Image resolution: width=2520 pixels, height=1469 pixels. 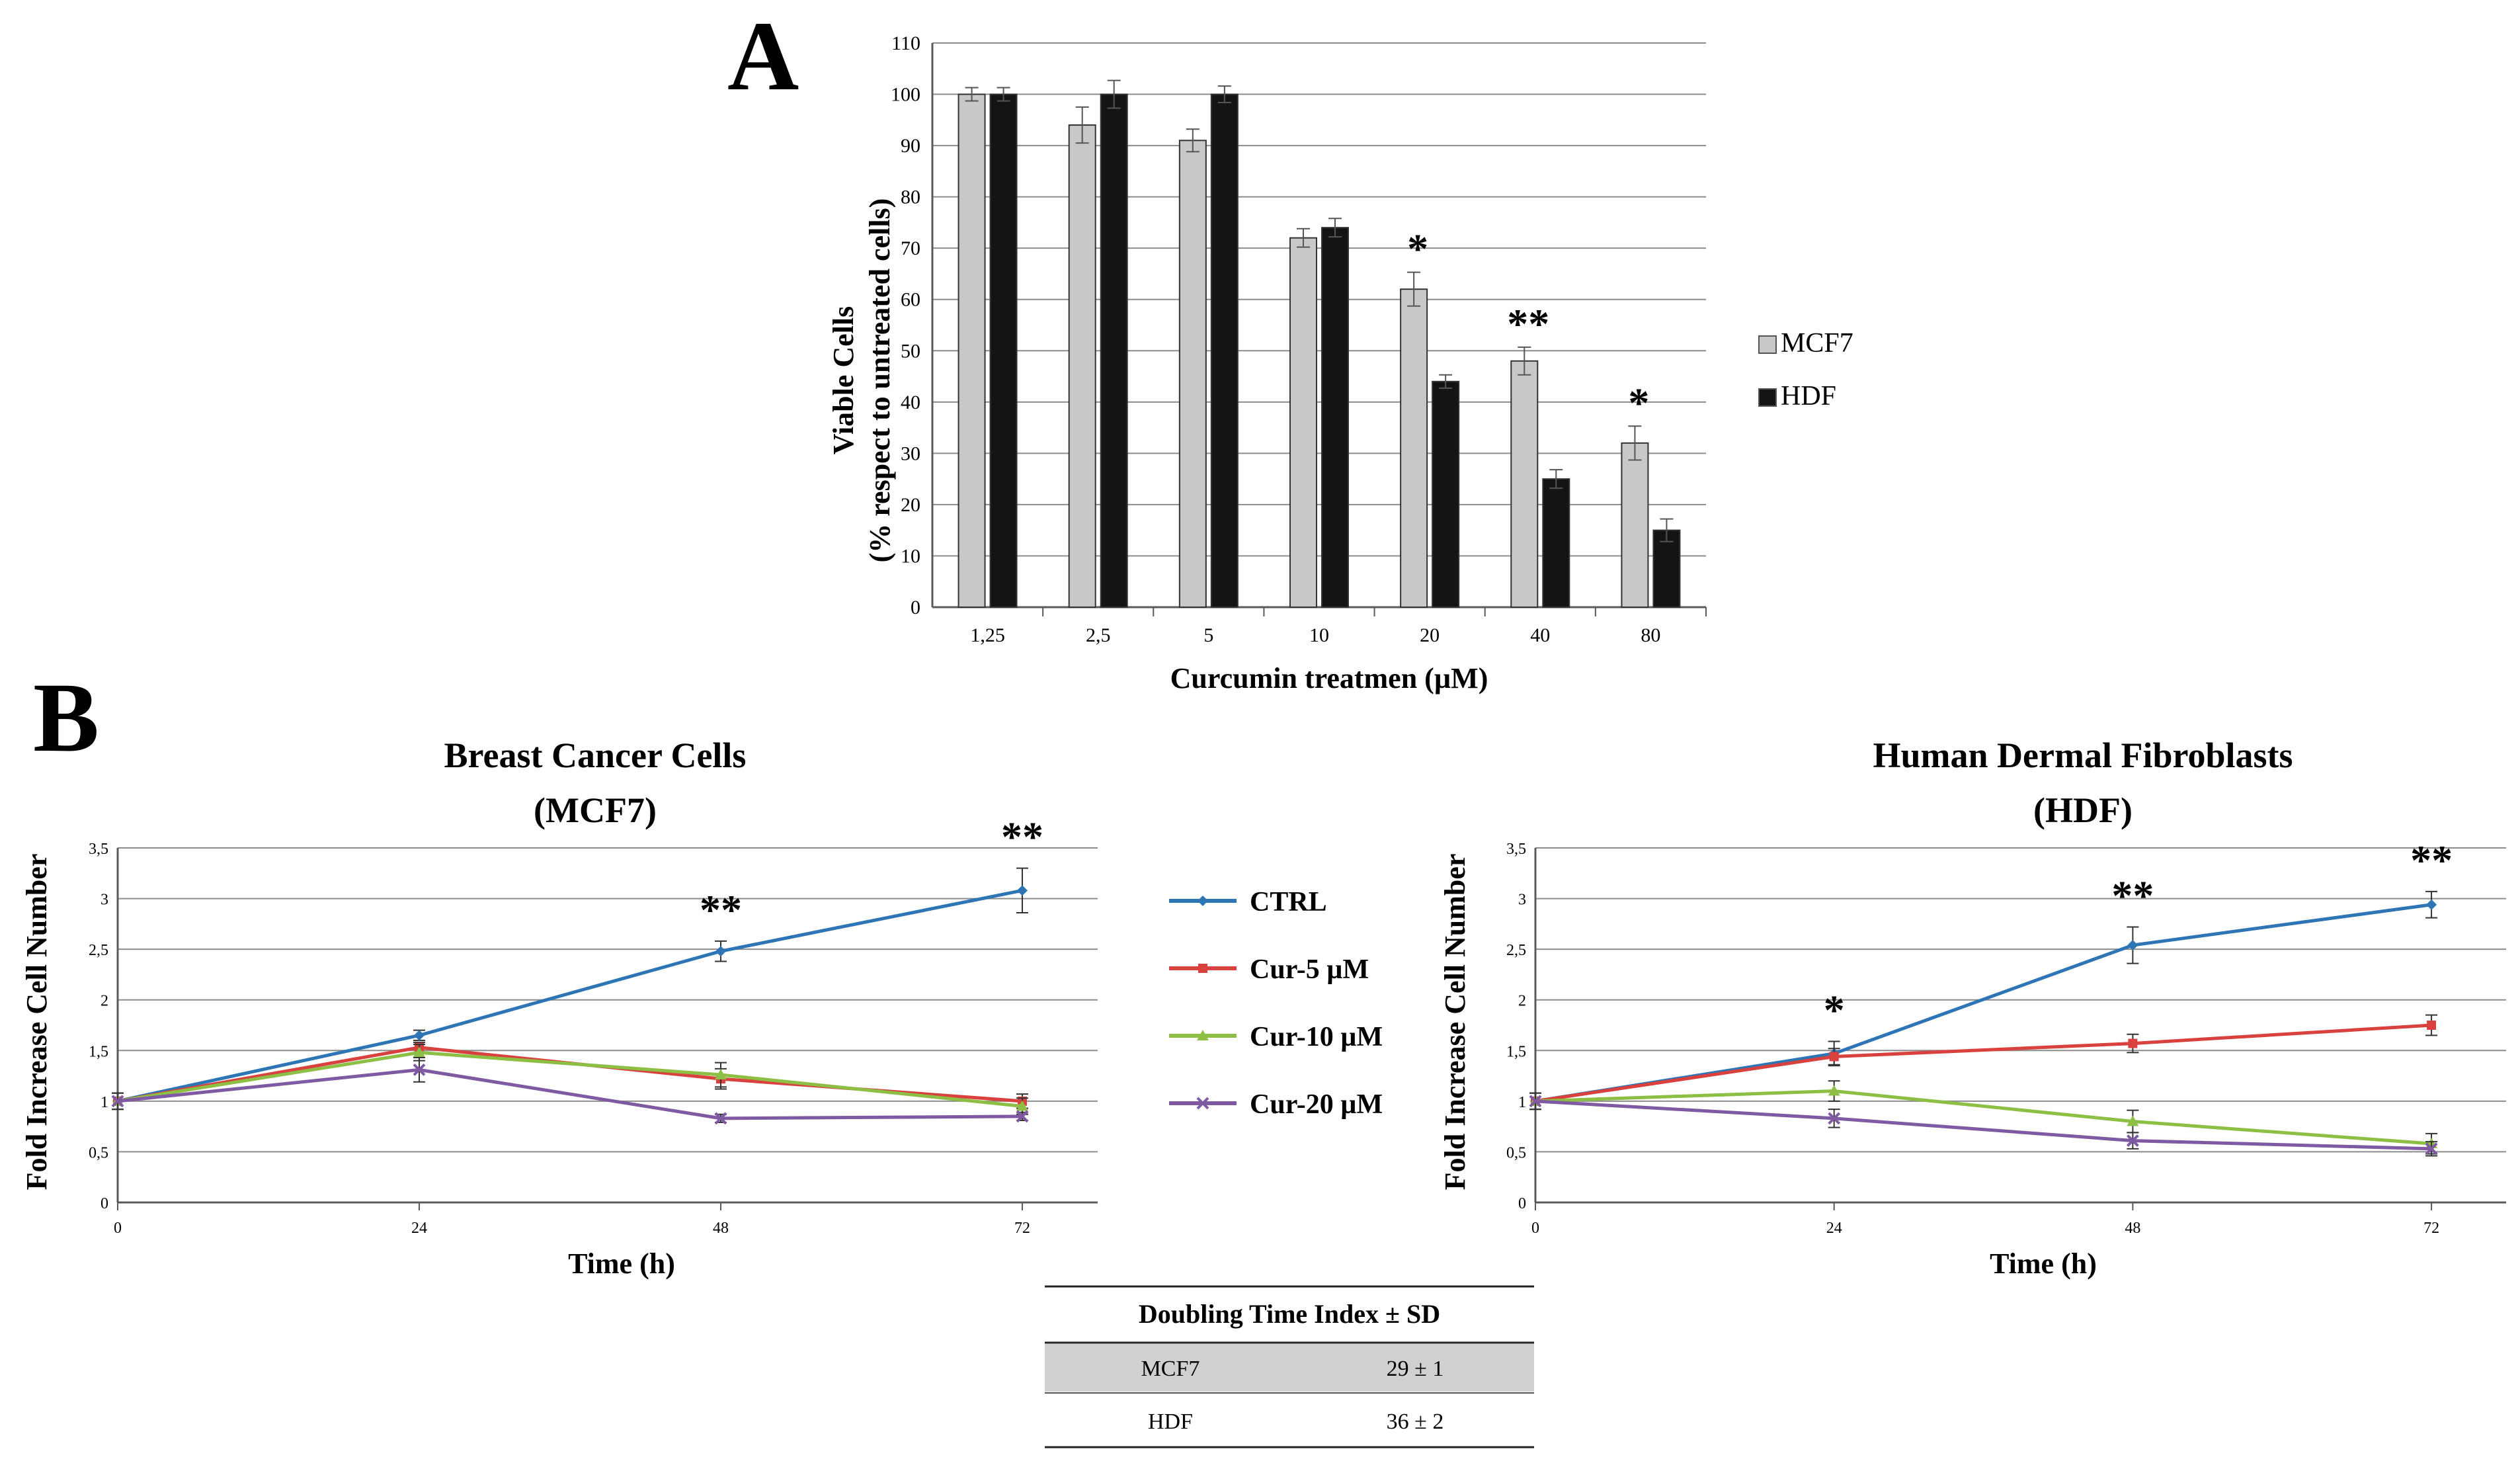 What do you see at coordinates (2083, 755) in the screenshot?
I see `chart-b2-title-line1: Human Dermal Fibroblasts` at bounding box center [2083, 755].